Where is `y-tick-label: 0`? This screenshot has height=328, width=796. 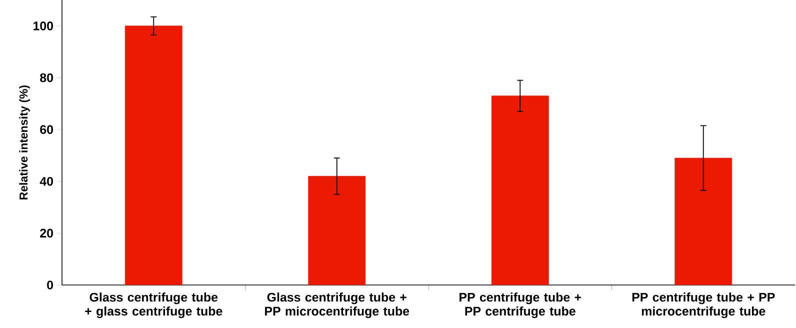
y-tick-label: 0 is located at coordinates (50, 285).